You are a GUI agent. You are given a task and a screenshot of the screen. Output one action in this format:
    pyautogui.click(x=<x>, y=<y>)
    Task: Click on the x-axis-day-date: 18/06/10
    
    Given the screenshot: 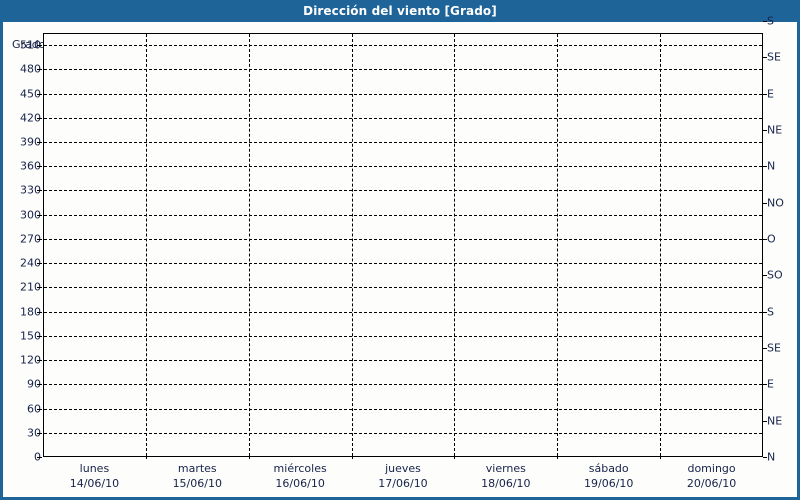 What is the action you would take?
    pyautogui.click(x=506, y=483)
    